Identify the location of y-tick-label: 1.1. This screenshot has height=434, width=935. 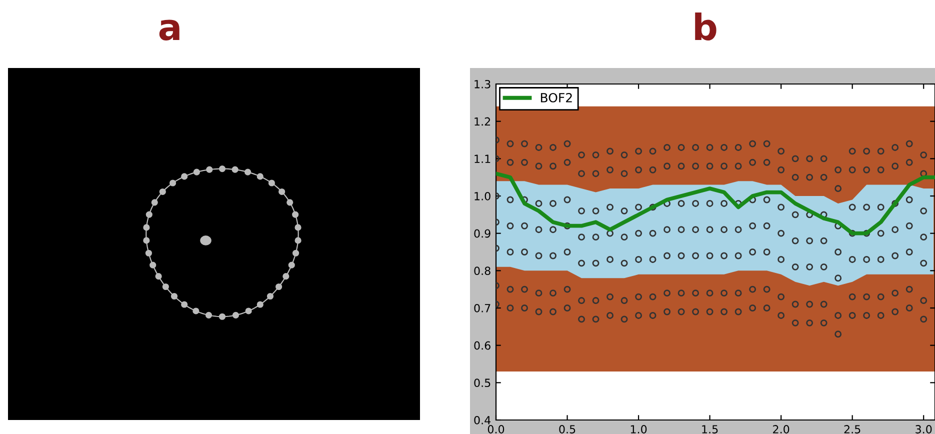
(482, 158).